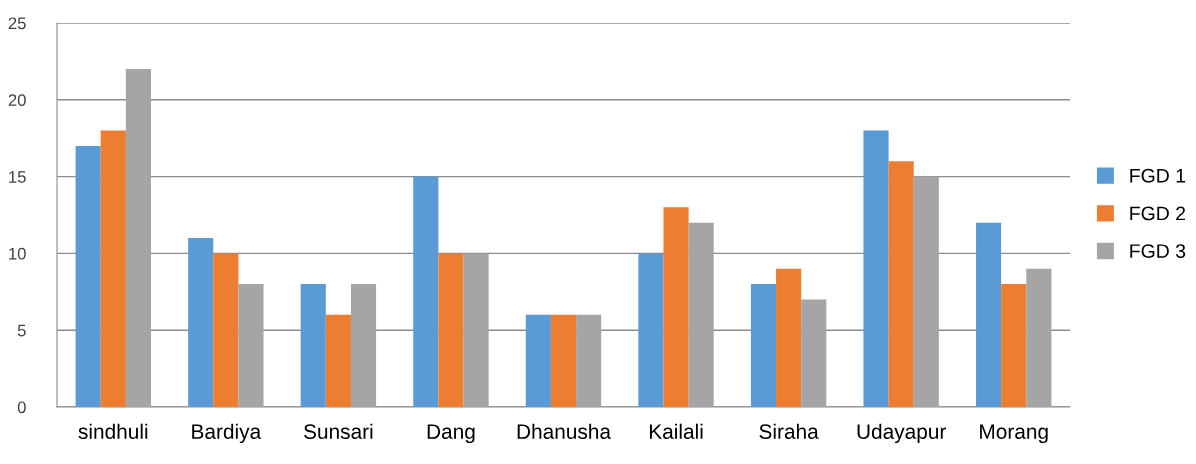 The height and width of the screenshot is (464, 1196). What do you see at coordinates (227, 433) in the screenshot?
I see `x-tick-label: Bardiya` at bounding box center [227, 433].